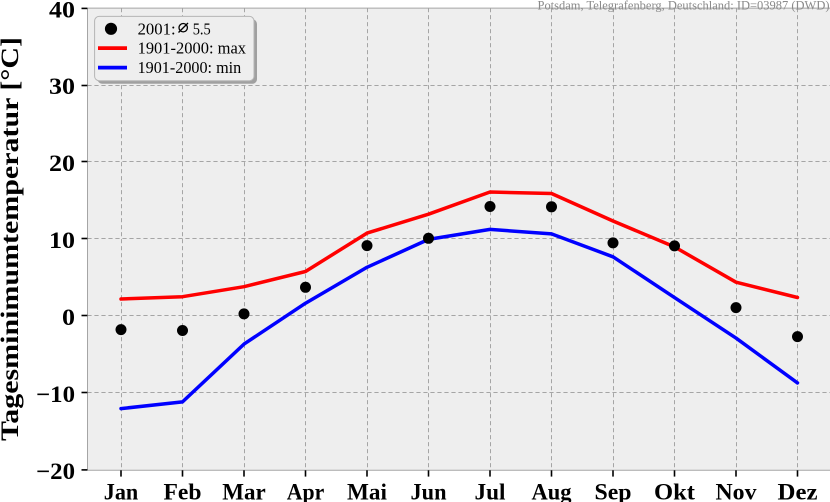  I want to click on svg-text: 30, so click(62, 86).